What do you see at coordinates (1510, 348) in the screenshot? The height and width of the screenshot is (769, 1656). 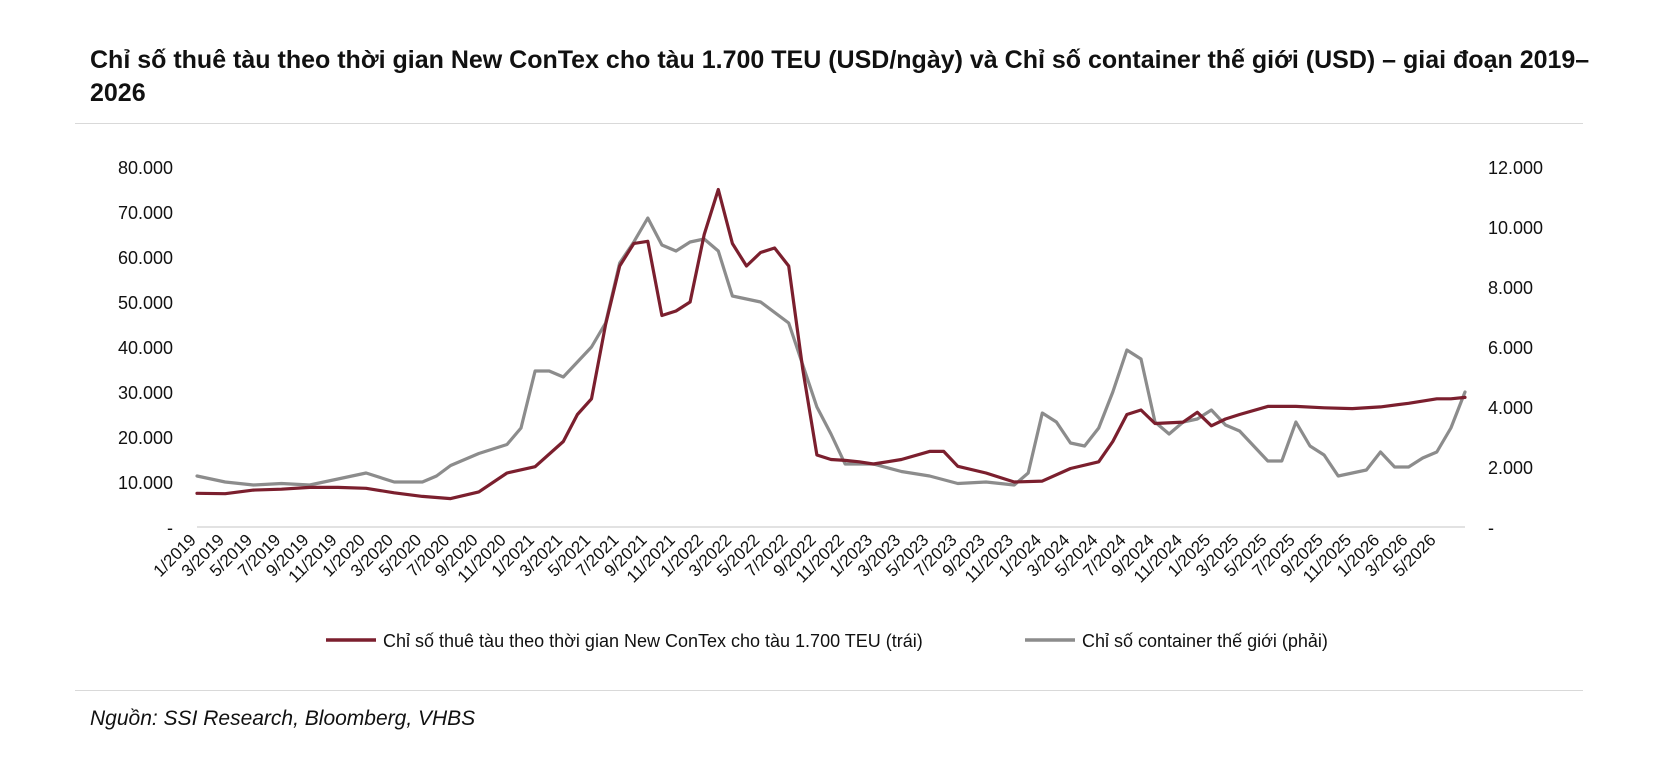 I see `y-right-tick-label: 6.000` at bounding box center [1510, 348].